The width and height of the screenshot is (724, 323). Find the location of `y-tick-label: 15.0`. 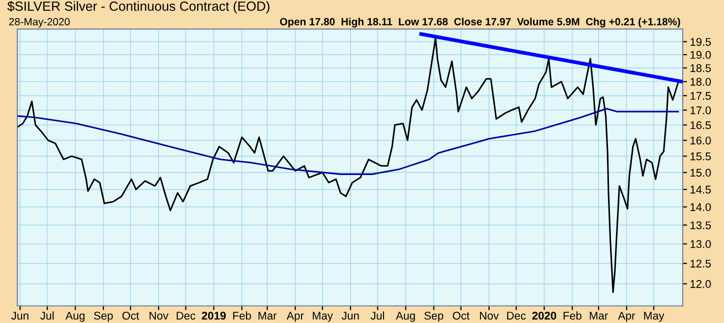

y-tick-label: 15.0 is located at coordinates (700, 172).